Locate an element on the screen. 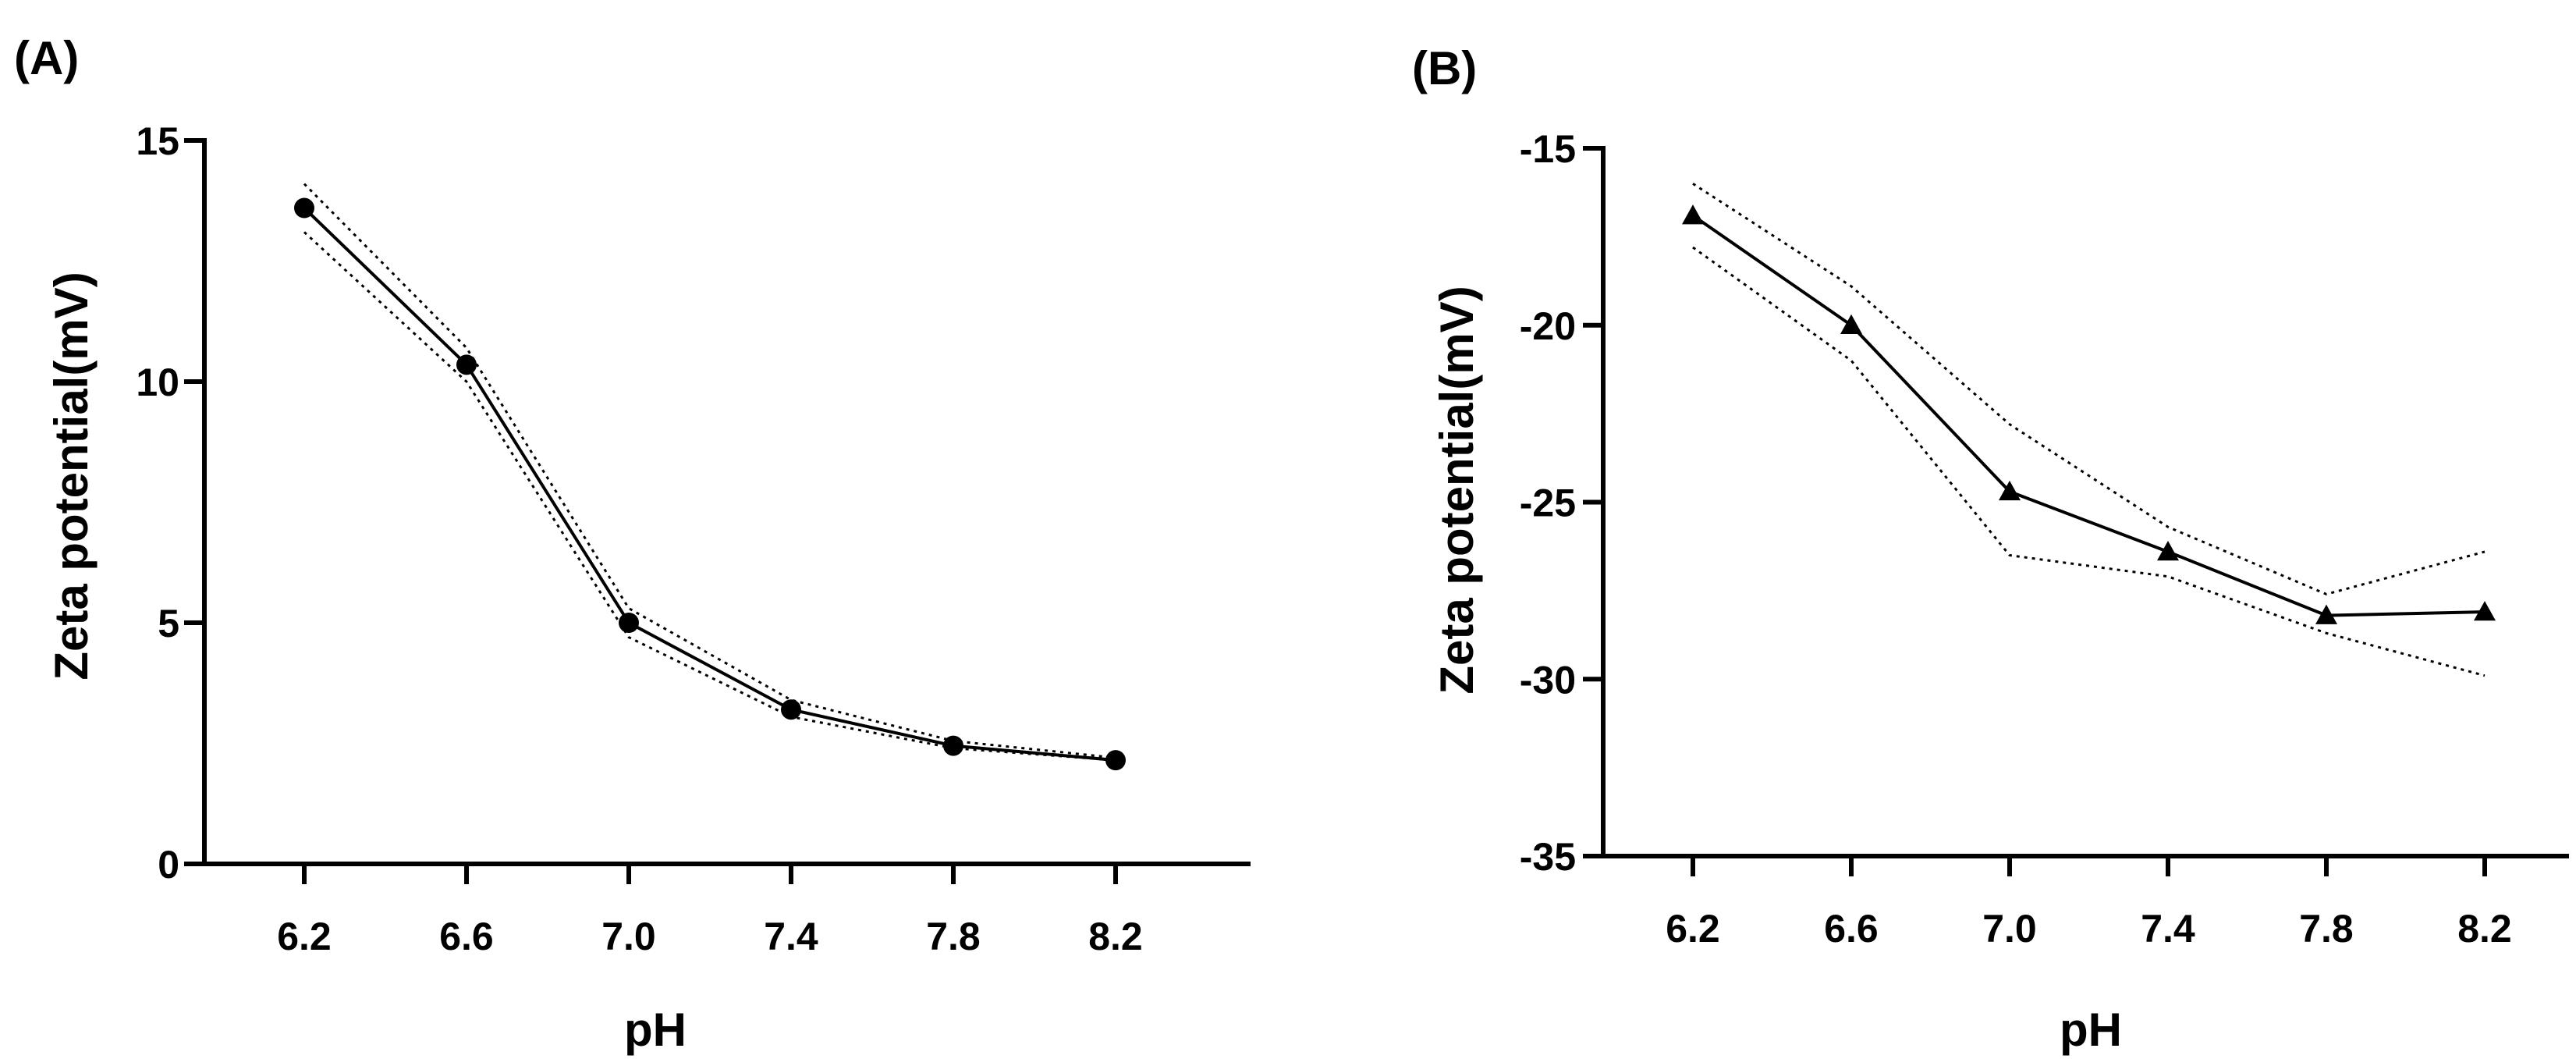  panel-b-y-tick-label: -35 is located at coordinates (1548, 857).